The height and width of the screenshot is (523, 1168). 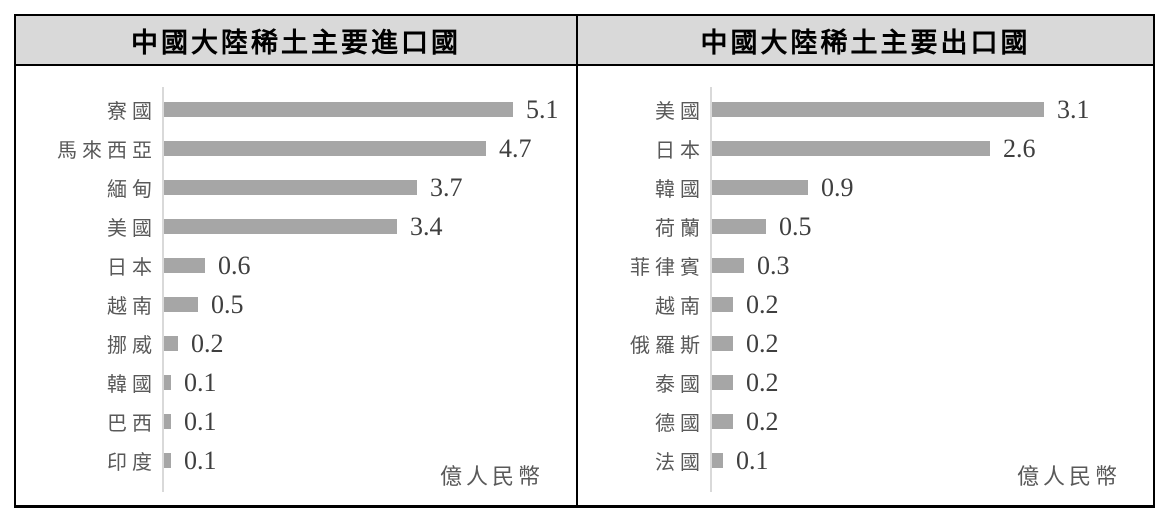 I want to click on chart-row: 寮國 5.1, so click(x=296, y=109).